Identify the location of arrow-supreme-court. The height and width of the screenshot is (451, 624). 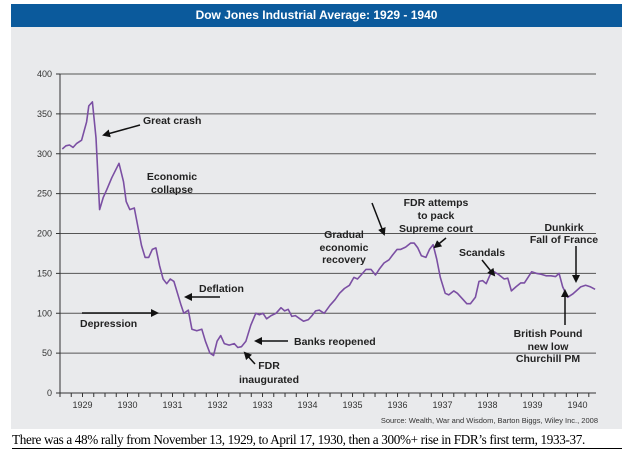
(440, 243).